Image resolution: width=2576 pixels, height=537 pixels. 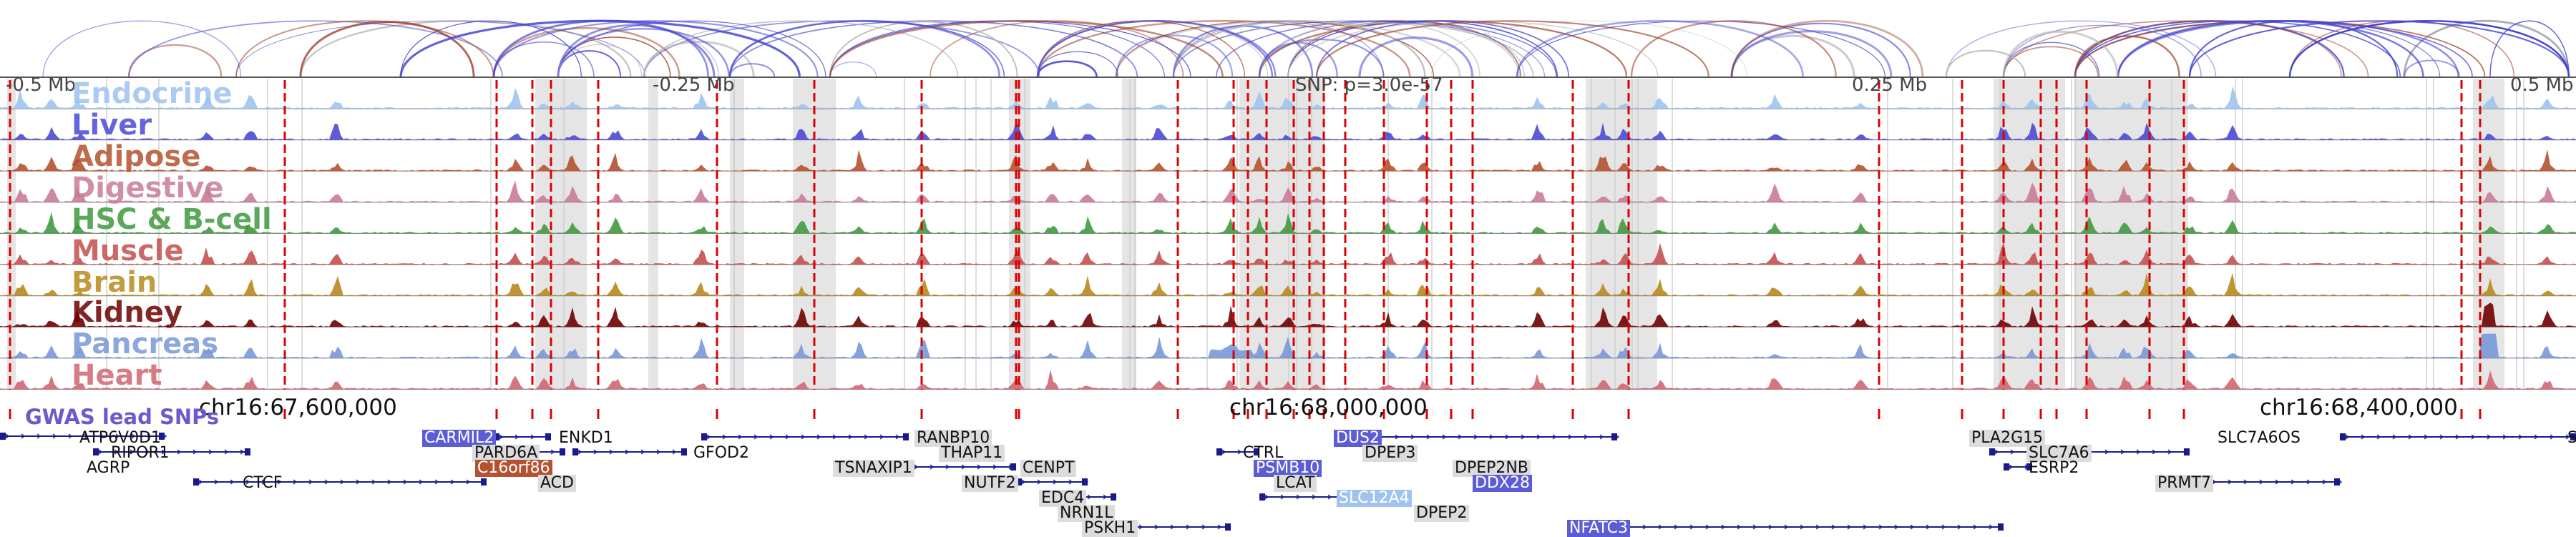 I want to click on gene-label: EDC4, so click(x=1063, y=498).